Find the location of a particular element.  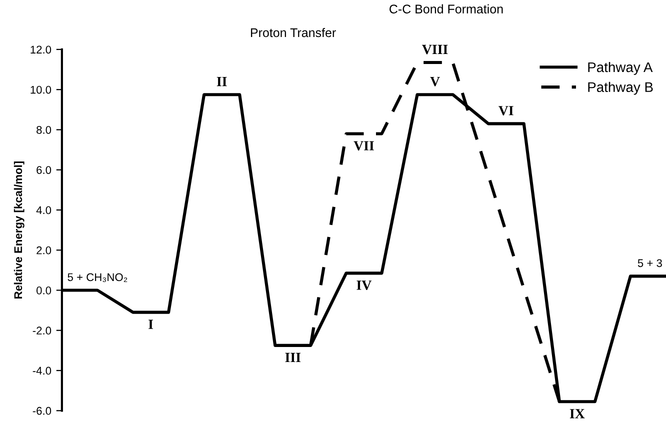

annotation: IX is located at coordinates (577, 413).